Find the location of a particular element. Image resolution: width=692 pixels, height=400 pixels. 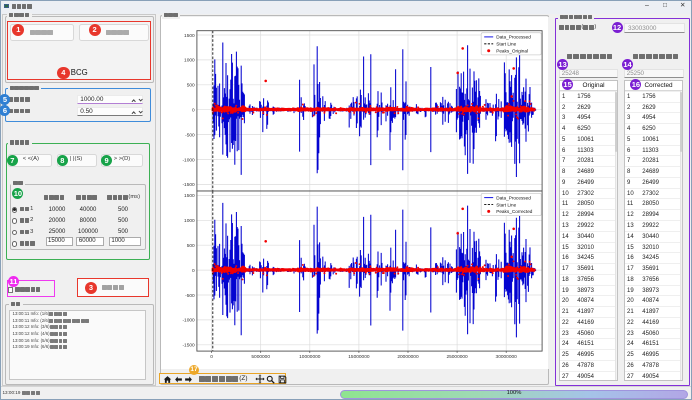

svg-text: Peaks_Original is located at coordinates (512, 50).